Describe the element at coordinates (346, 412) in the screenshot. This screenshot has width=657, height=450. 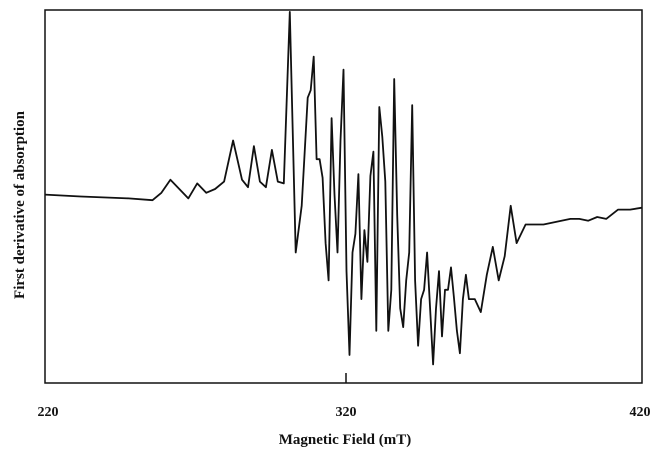
I see `x-tick-label-320: 320` at that location.